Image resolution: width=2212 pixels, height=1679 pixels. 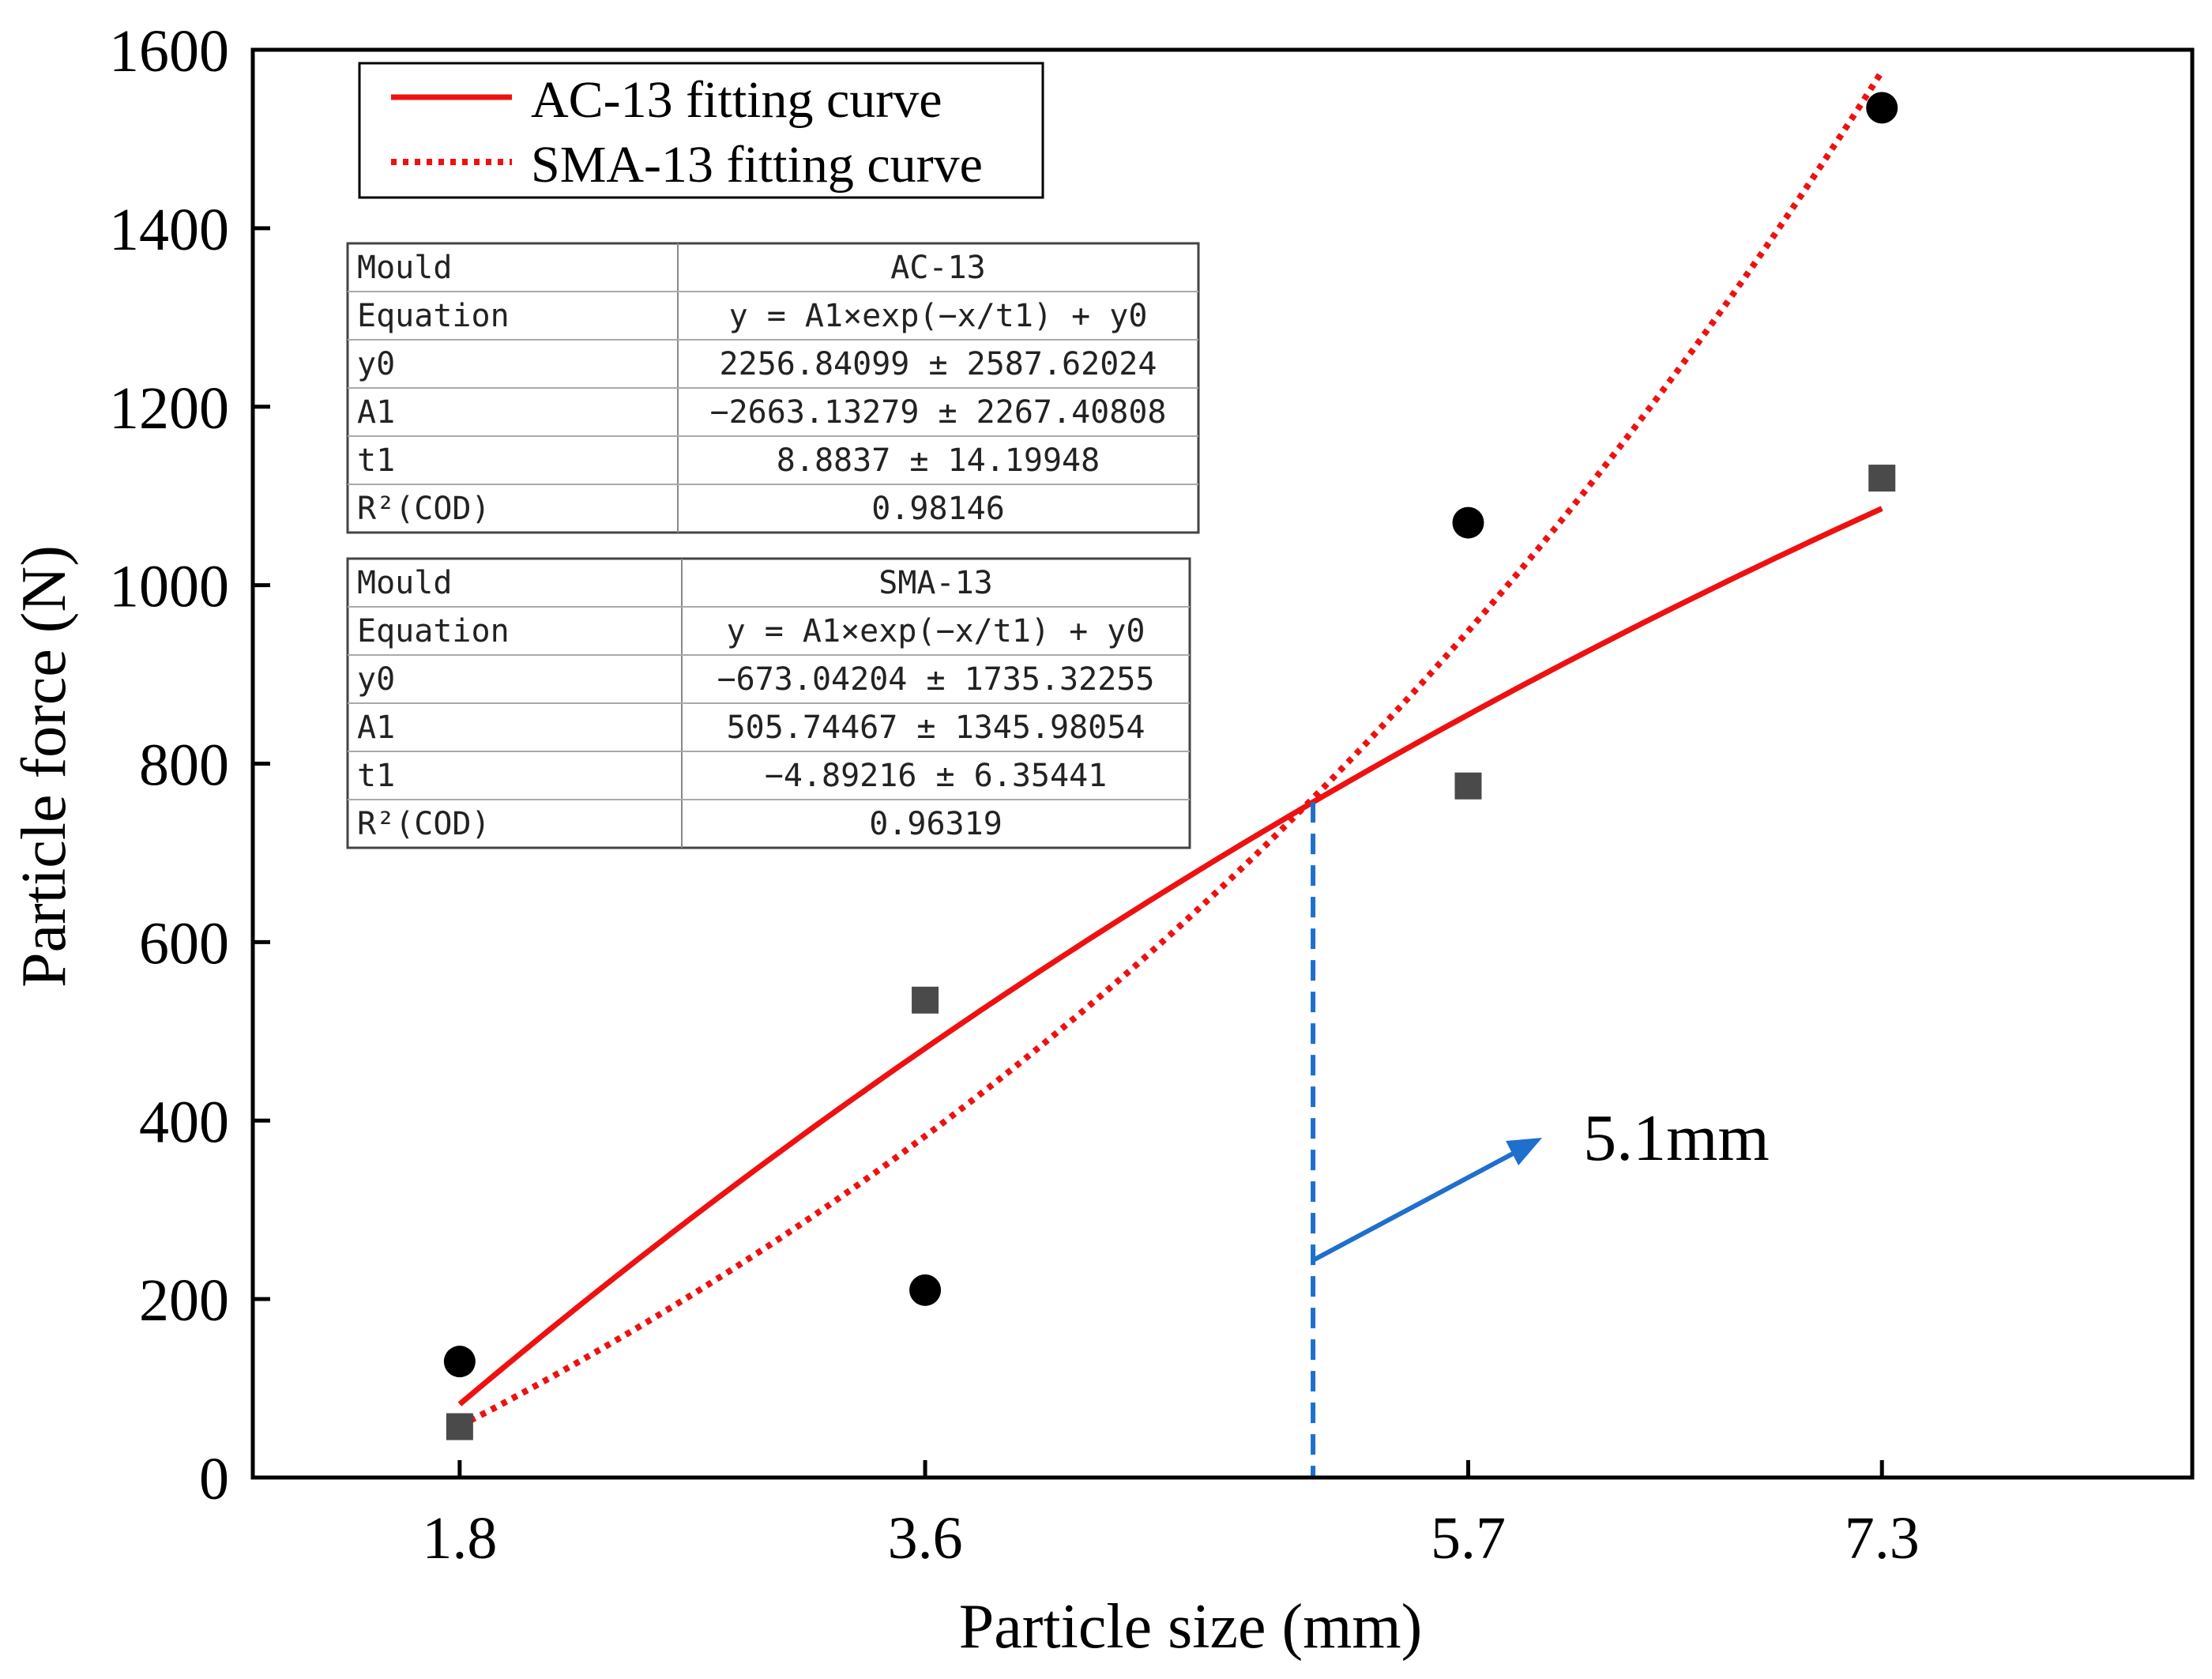 I want to click on y-tick-label: 200, so click(x=184, y=1300).